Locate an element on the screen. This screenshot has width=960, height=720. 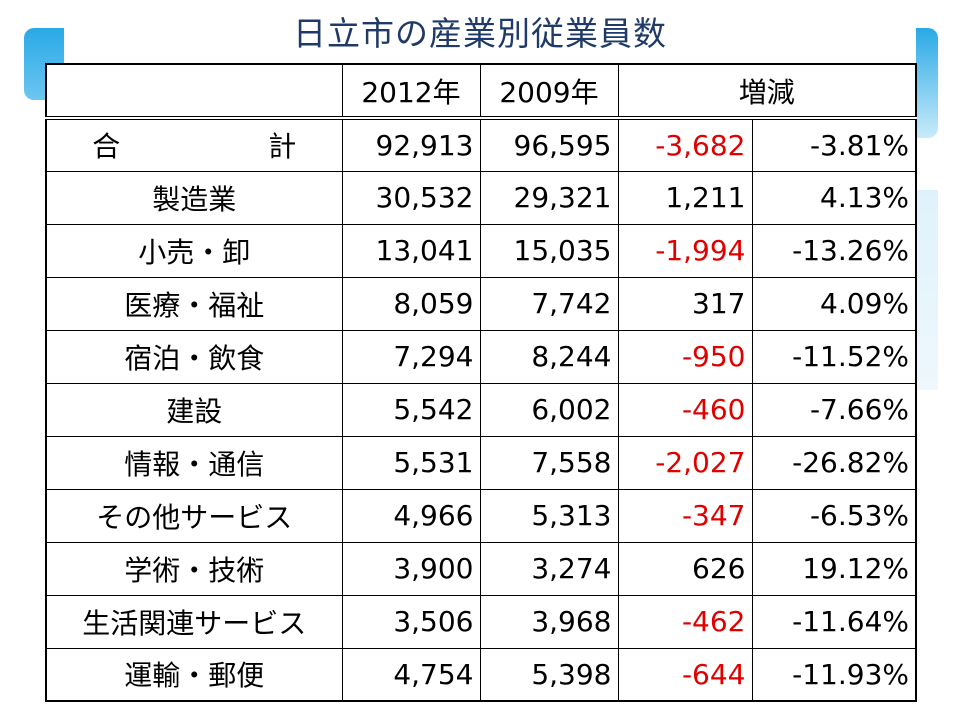
table-row: 建設 5,542 6,002 -460 -7.66% is located at coordinates (481, 409).